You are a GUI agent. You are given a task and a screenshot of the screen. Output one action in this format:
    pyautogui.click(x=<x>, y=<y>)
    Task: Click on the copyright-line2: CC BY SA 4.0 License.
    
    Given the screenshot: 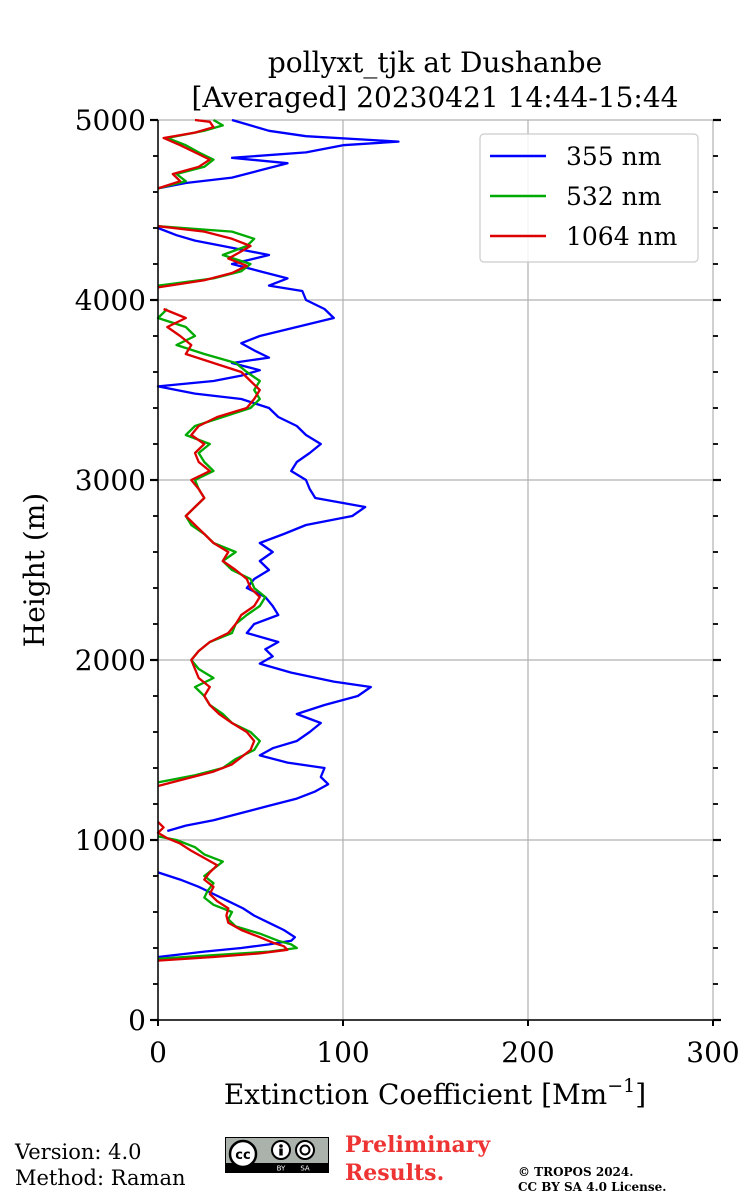 What is the action you would take?
    pyautogui.click(x=592, y=1187)
    